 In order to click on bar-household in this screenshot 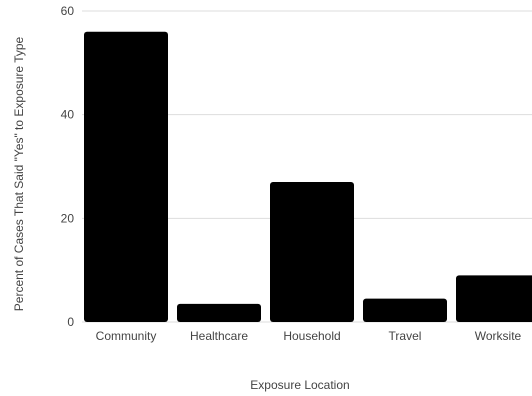, I will do `click(312, 252)`.